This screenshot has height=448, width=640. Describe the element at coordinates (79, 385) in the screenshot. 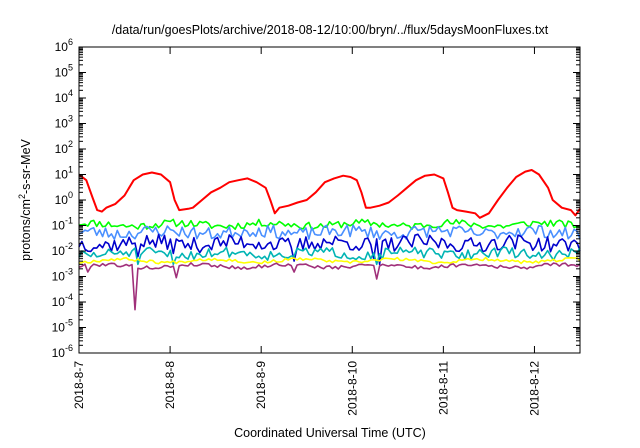

I see `x-tick-label: 2018-8-7` at that location.